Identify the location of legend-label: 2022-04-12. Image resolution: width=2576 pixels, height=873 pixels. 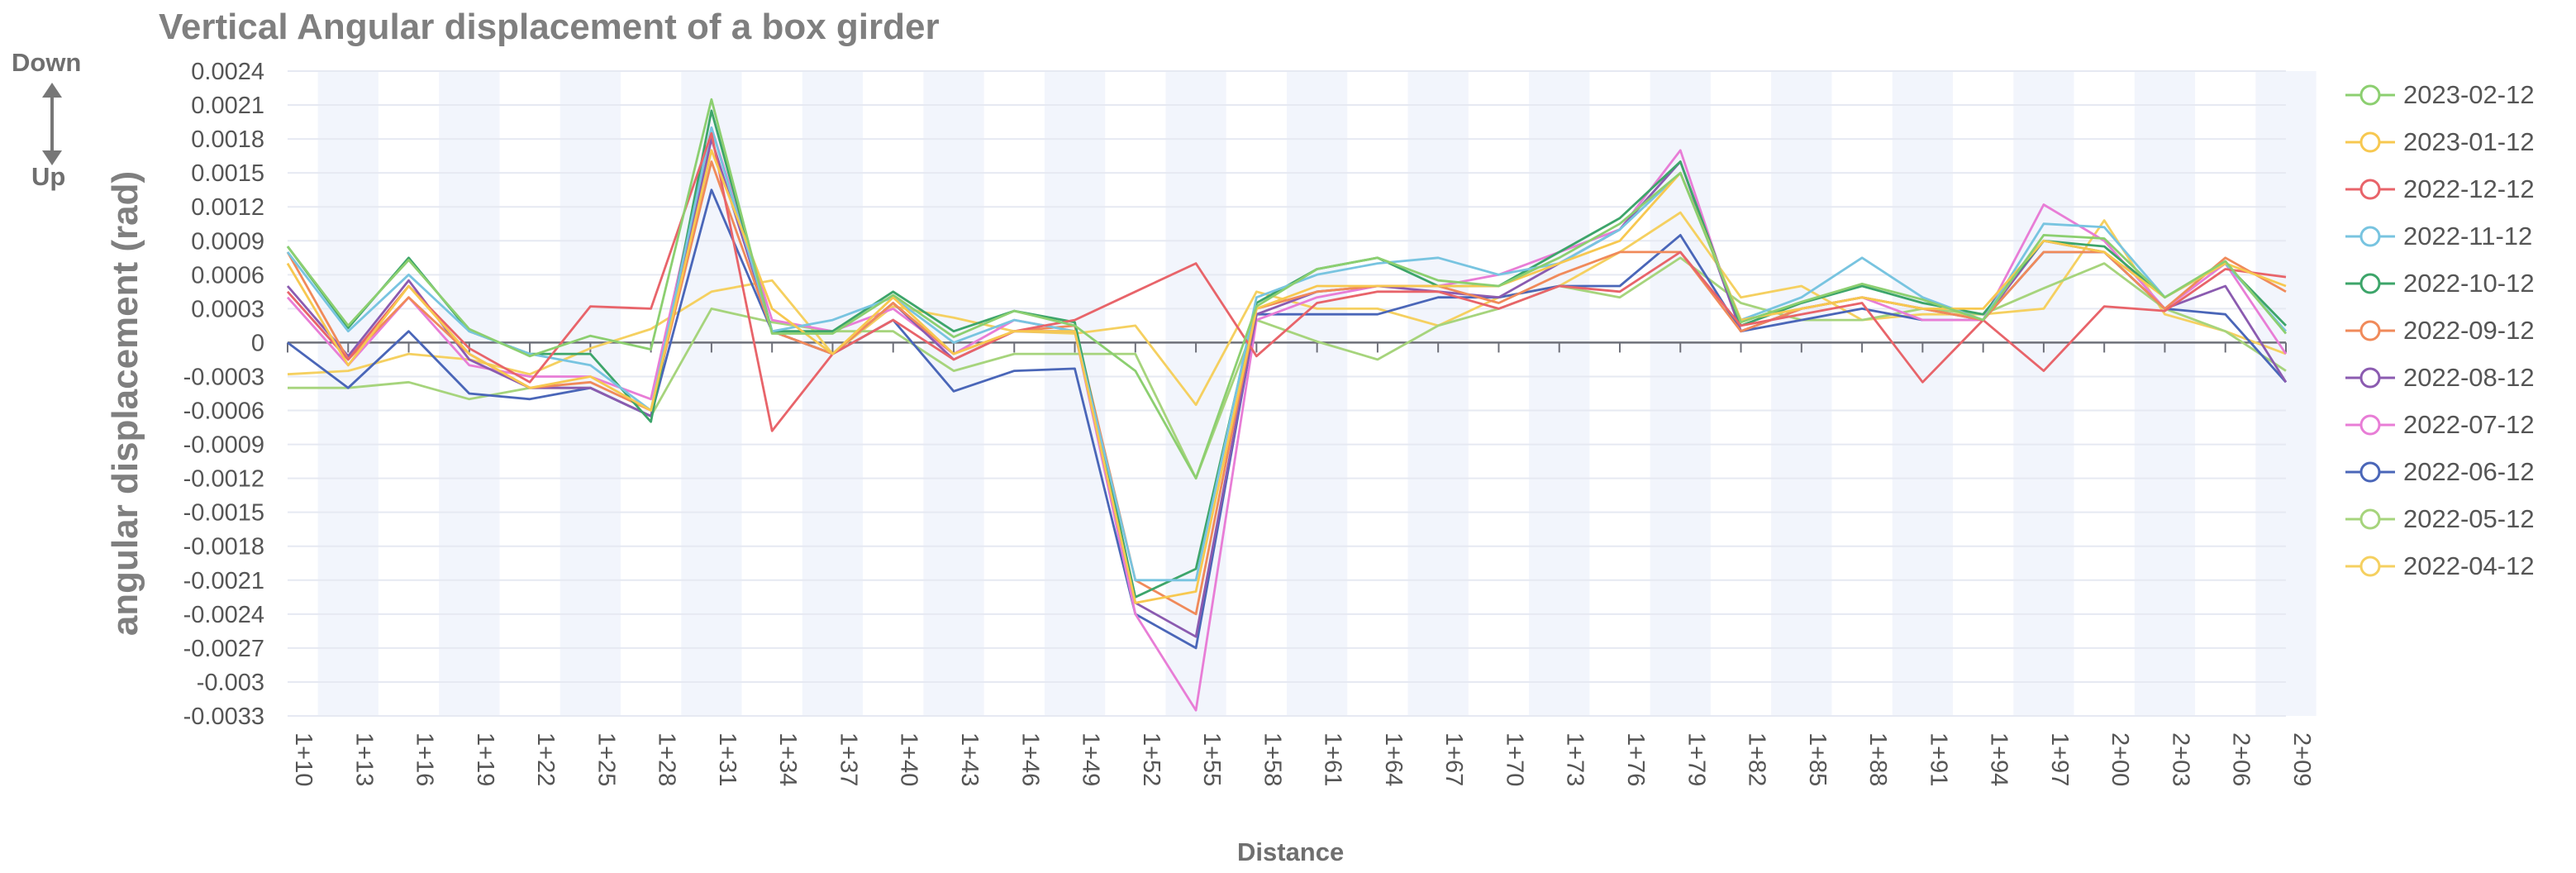
(2469, 565).